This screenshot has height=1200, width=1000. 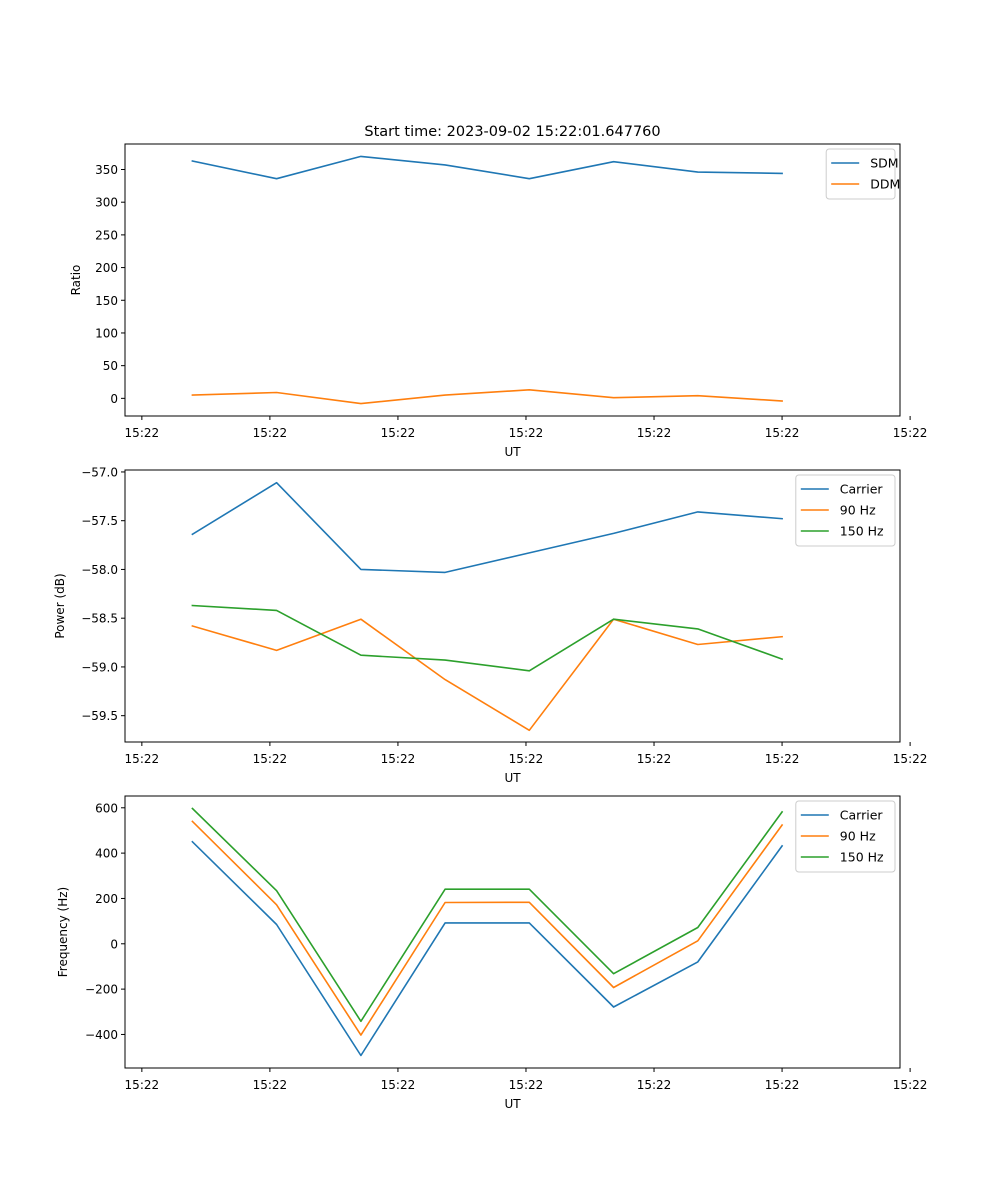 What do you see at coordinates (114, 944) in the screenshot?
I see `frequency-y-tick-label: 0` at bounding box center [114, 944].